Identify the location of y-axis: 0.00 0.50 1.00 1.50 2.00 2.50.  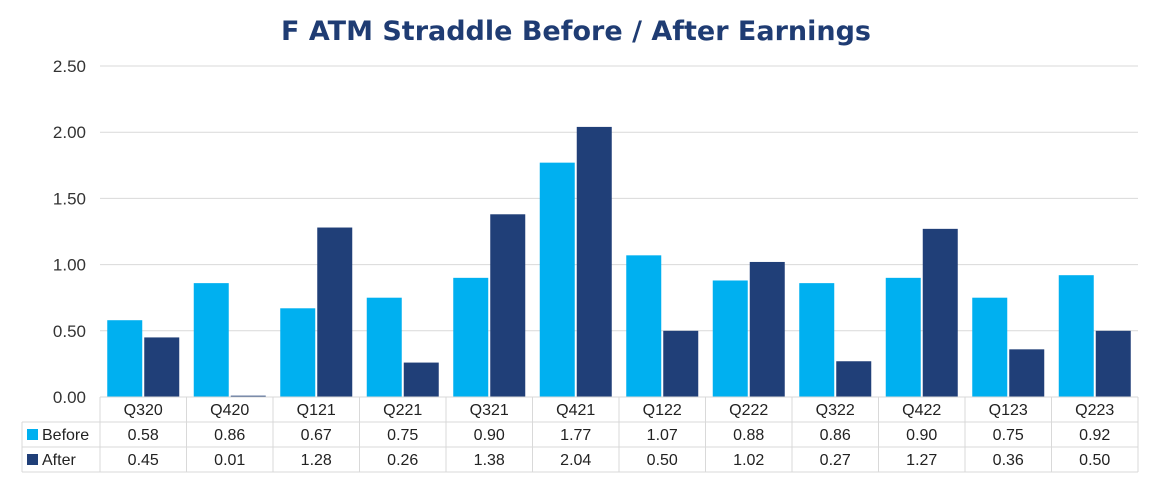
(69, 232).